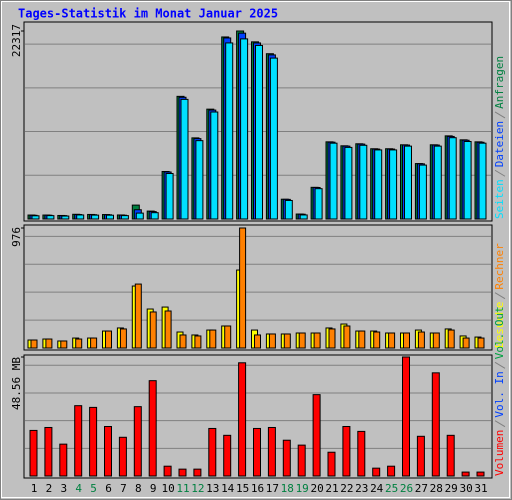  What do you see at coordinates (421, 488) in the screenshot?
I see `x-tick-label: 27` at bounding box center [421, 488].